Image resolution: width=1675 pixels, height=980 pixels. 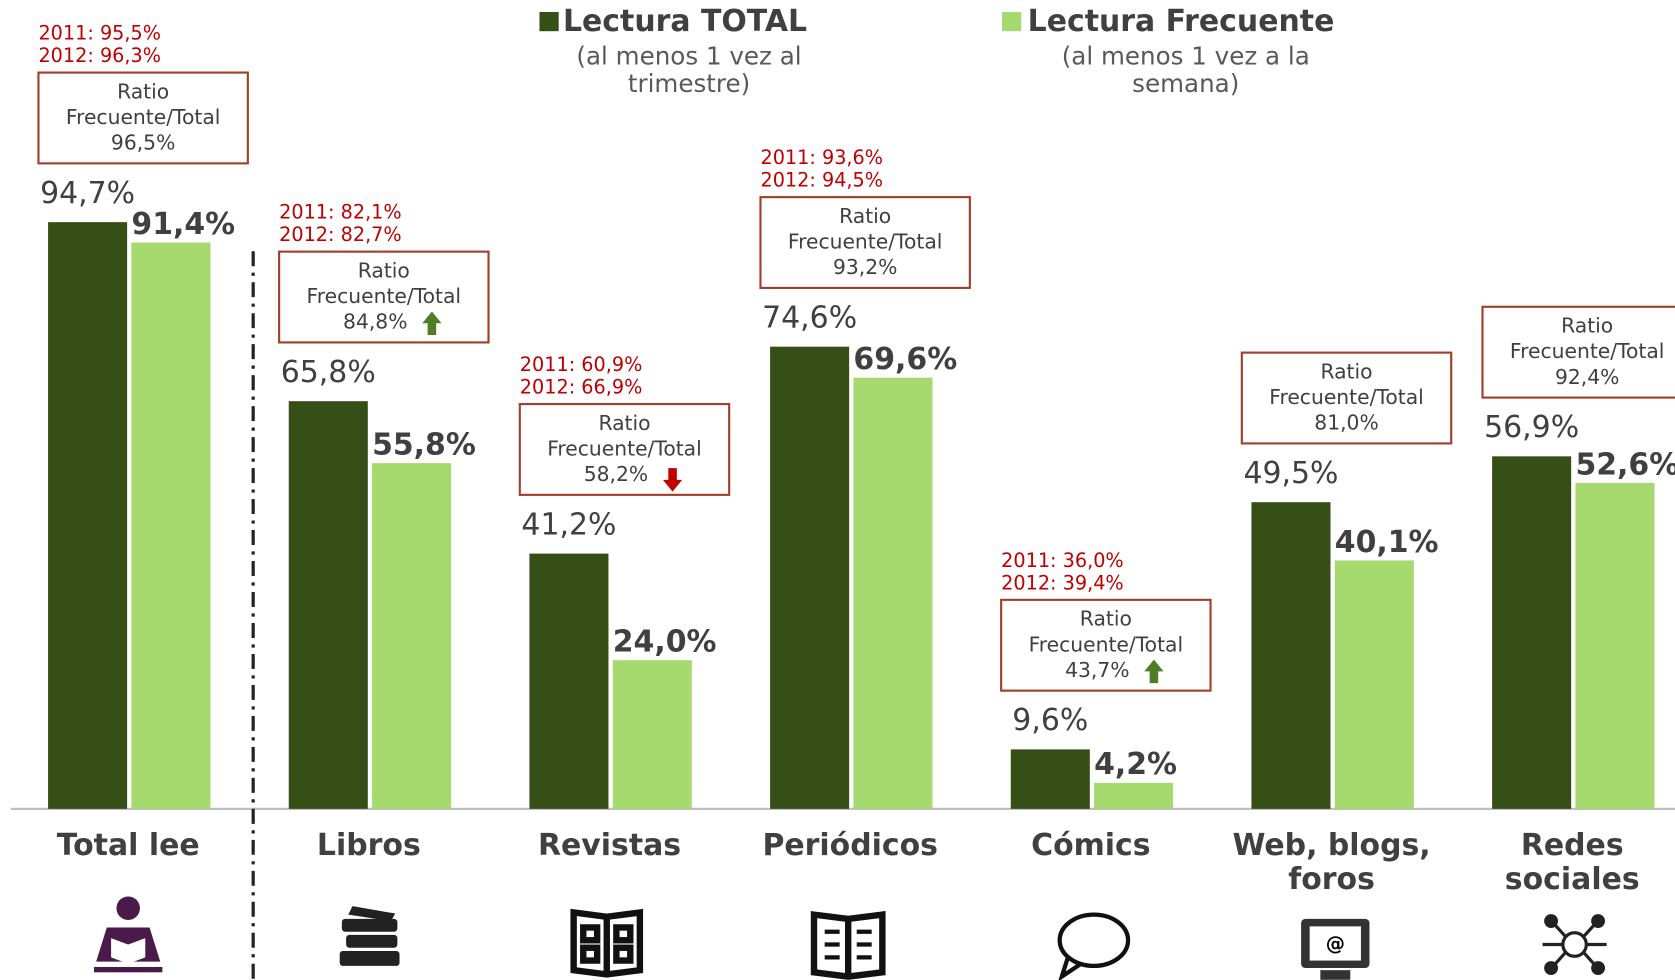 I want to click on legend-subtitle-box: (al menos 1 vez a la semana), so click(x=1185, y=70).